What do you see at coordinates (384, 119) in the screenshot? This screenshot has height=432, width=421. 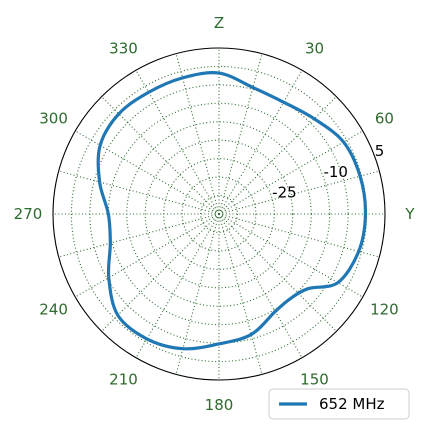 I see `angle-tick-label: 60` at bounding box center [384, 119].